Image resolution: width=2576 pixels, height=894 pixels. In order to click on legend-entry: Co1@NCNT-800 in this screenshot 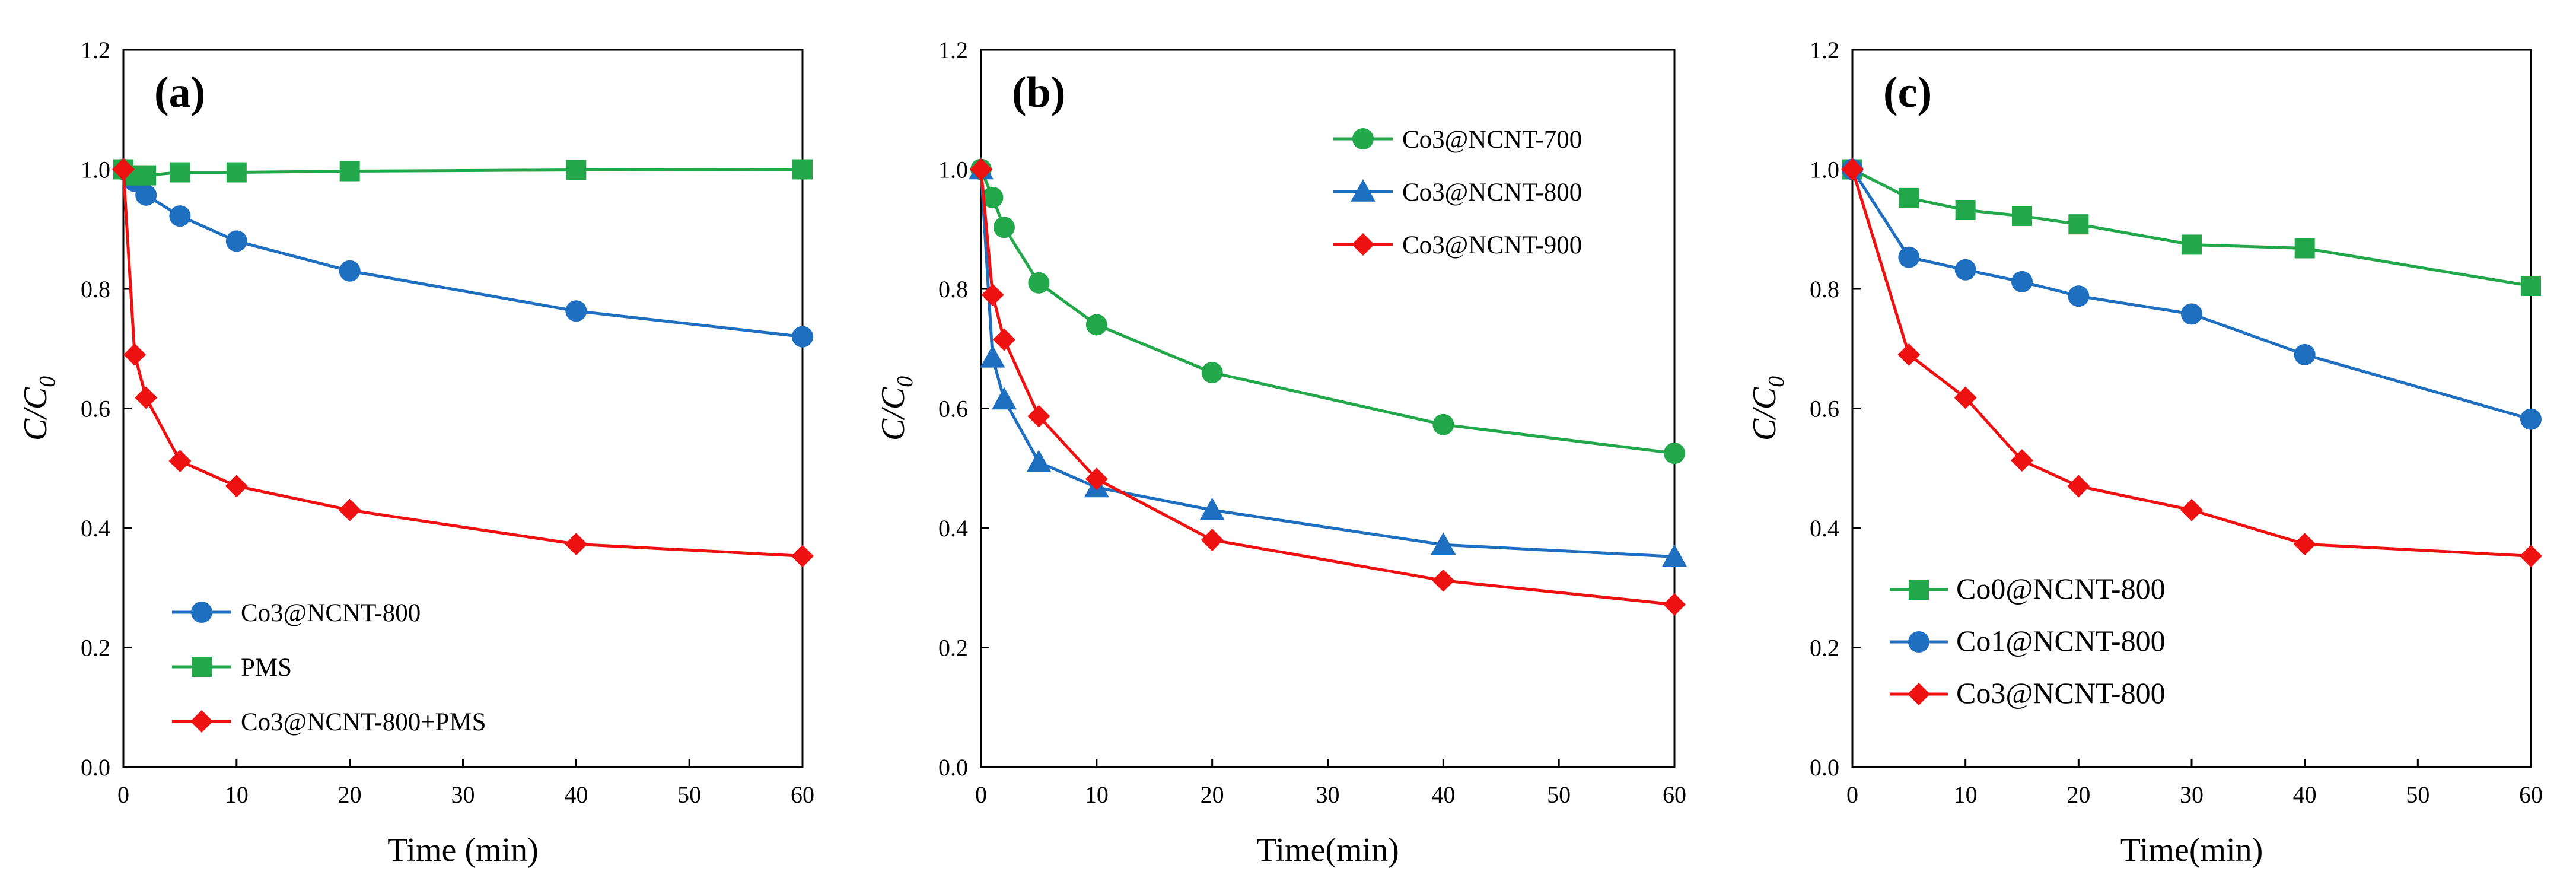, I will do `click(2028, 640)`.